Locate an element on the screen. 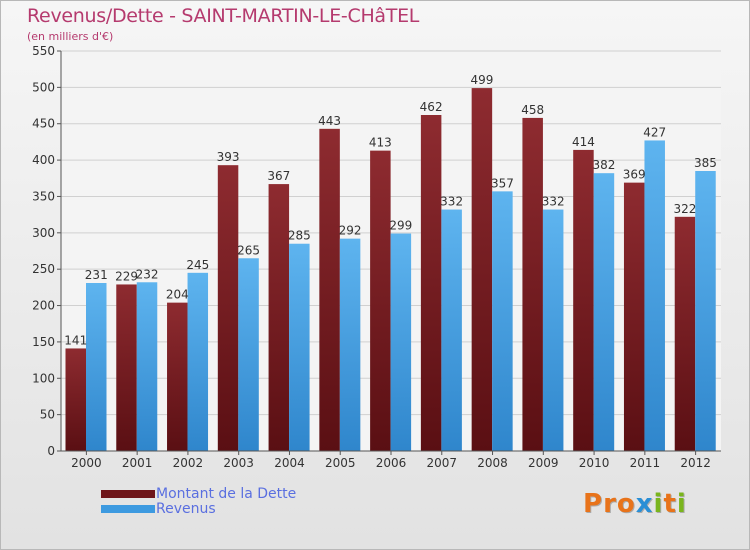 The width and height of the screenshot is (750, 550). data-label: 427 is located at coordinates (654, 132).